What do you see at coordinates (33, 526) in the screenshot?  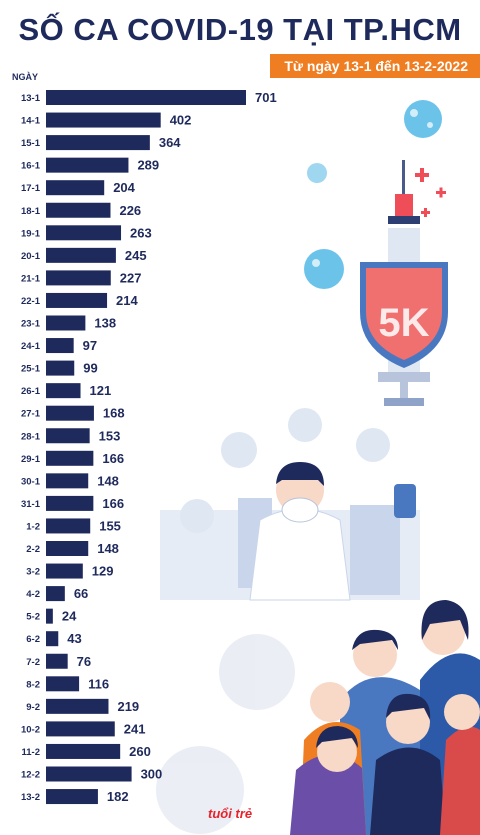 I see `category-label: 1-2` at bounding box center [33, 526].